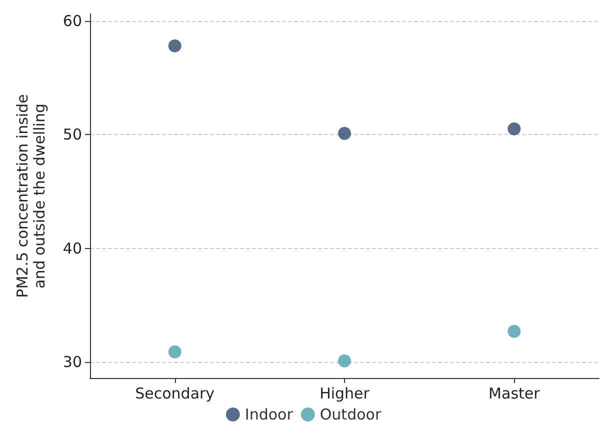  What do you see at coordinates (72, 135) in the screenshot?
I see `y-tick-label: 50` at bounding box center [72, 135].